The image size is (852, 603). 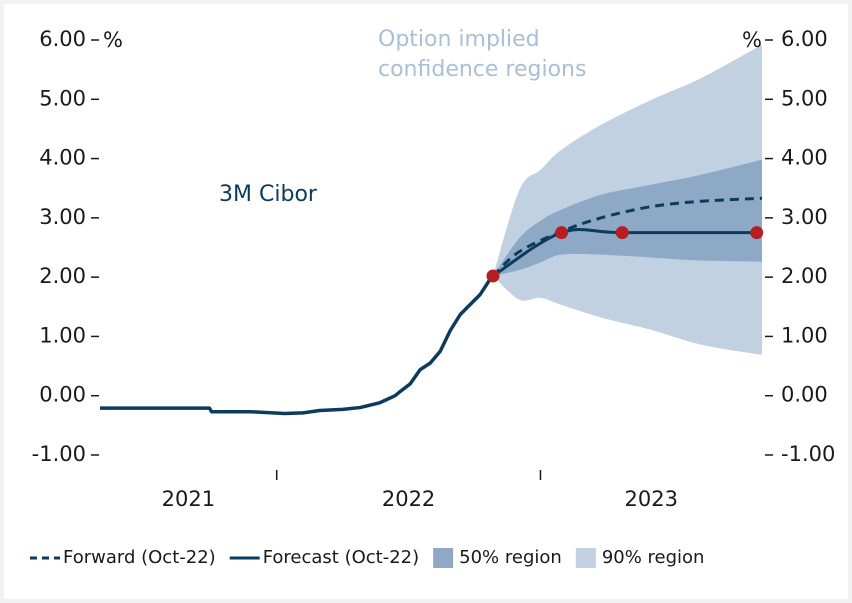 What do you see at coordinates (62, 276) in the screenshot?
I see `y-tick-label: 2.00` at bounding box center [62, 276].